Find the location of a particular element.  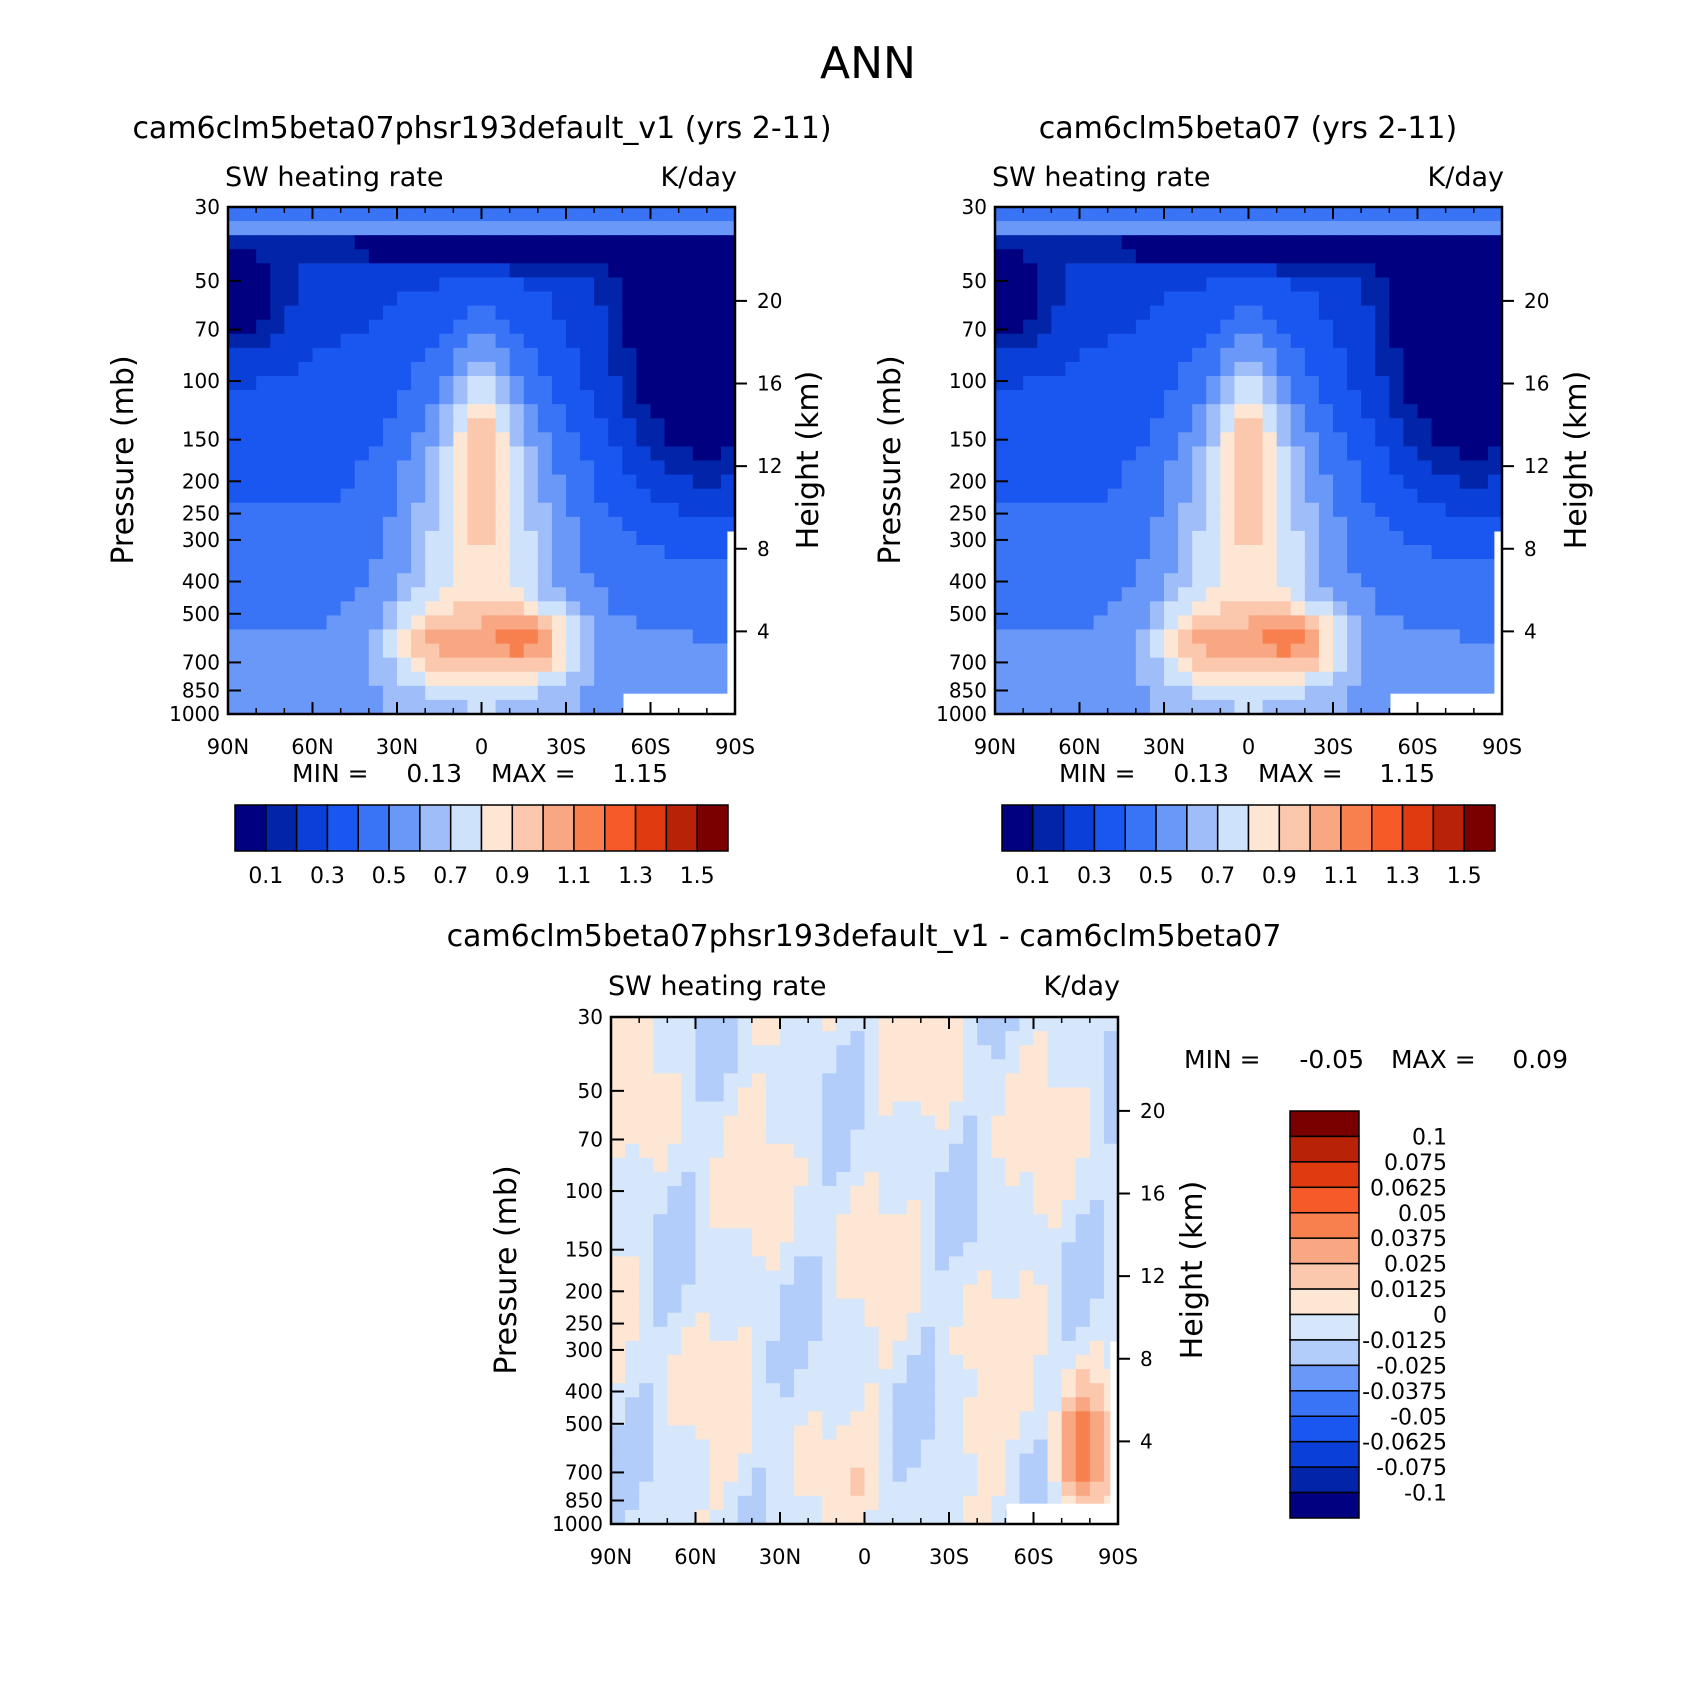

x-tick-label: 60N is located at coordinates (312, 747).